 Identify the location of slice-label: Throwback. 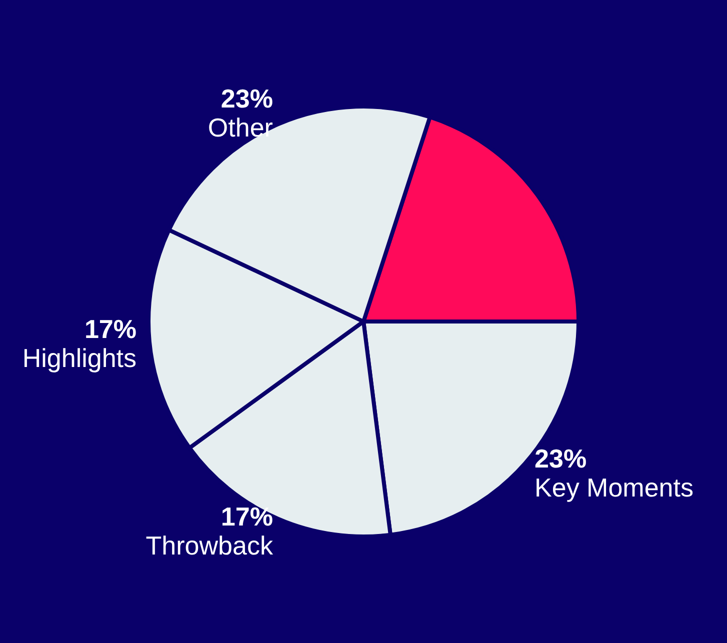
(210, 545).